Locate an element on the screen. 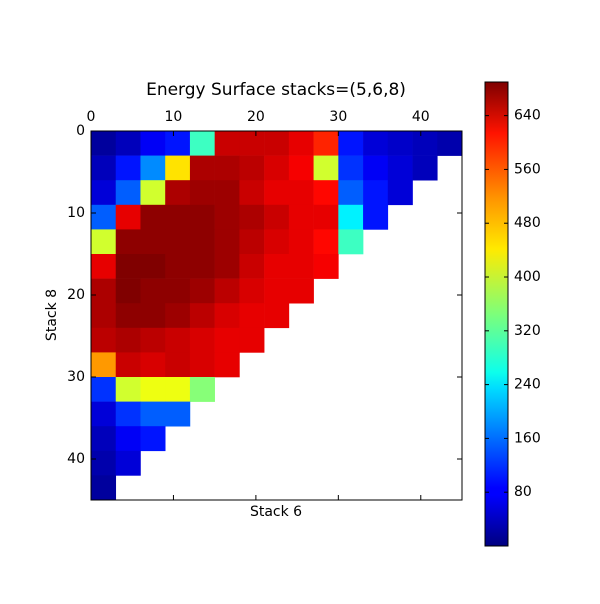 The height and width of the screenshot is (604, 600). x-tick-label: 30 is located at coordinates (338, 117).